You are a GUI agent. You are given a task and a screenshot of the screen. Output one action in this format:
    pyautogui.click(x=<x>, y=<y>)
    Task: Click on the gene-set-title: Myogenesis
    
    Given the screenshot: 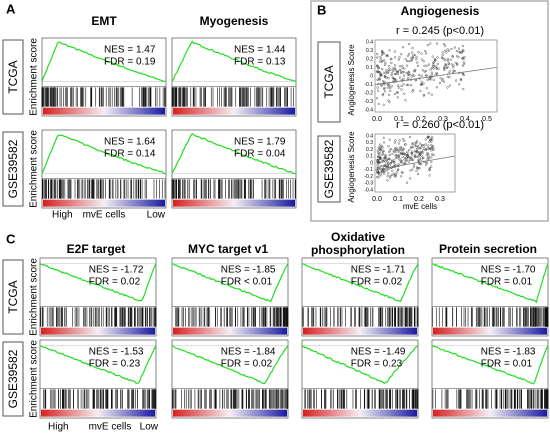 What is the action you would take?
    pyautogui.click(x=234, y=21)
    